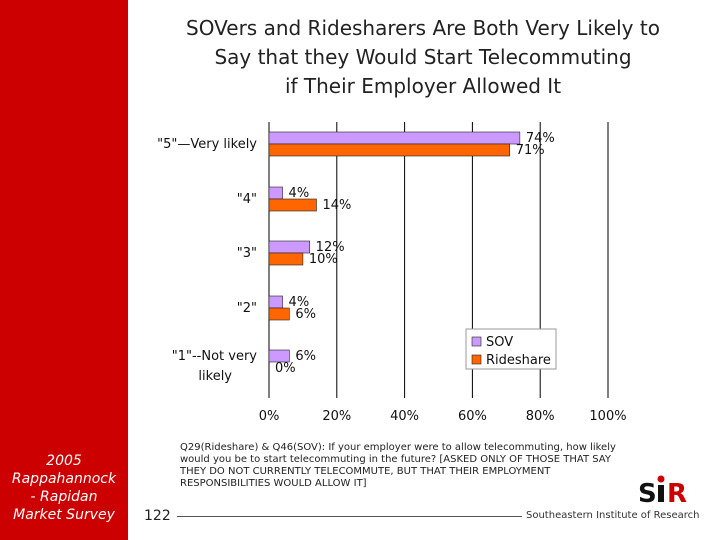 This screenshot has width=720, height=540. What do you see at coordinates (247, 308) in the screenshot?
I see `category-label: "2"` at bounding box center [247, 308].